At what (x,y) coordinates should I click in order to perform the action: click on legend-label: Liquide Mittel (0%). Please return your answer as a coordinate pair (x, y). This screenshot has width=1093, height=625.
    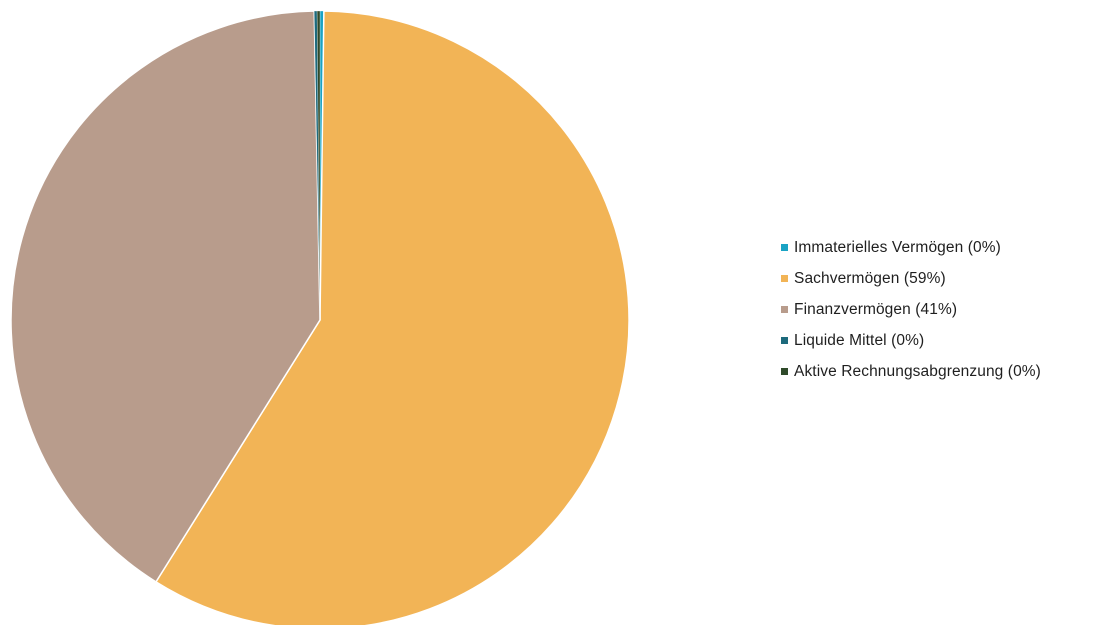
    Looking at the image, I should click on (859, 340).